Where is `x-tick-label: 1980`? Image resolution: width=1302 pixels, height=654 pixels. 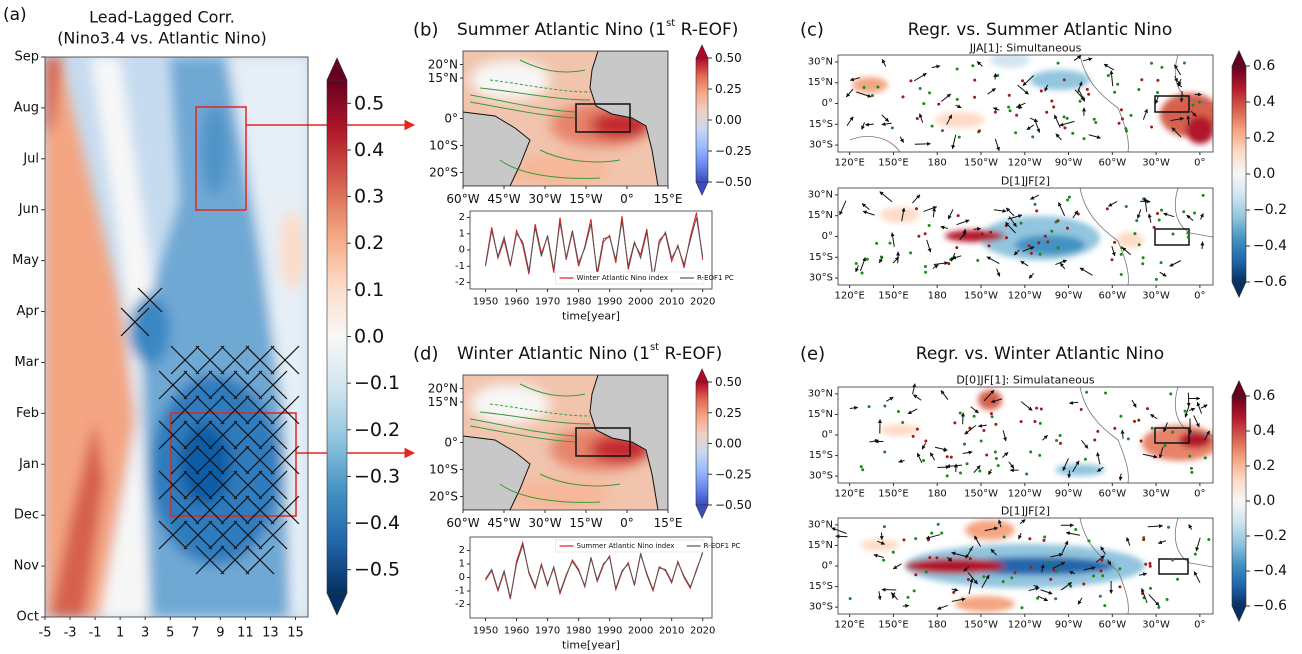 x-tick-label: 1980 is located at coordinates (578, 631).